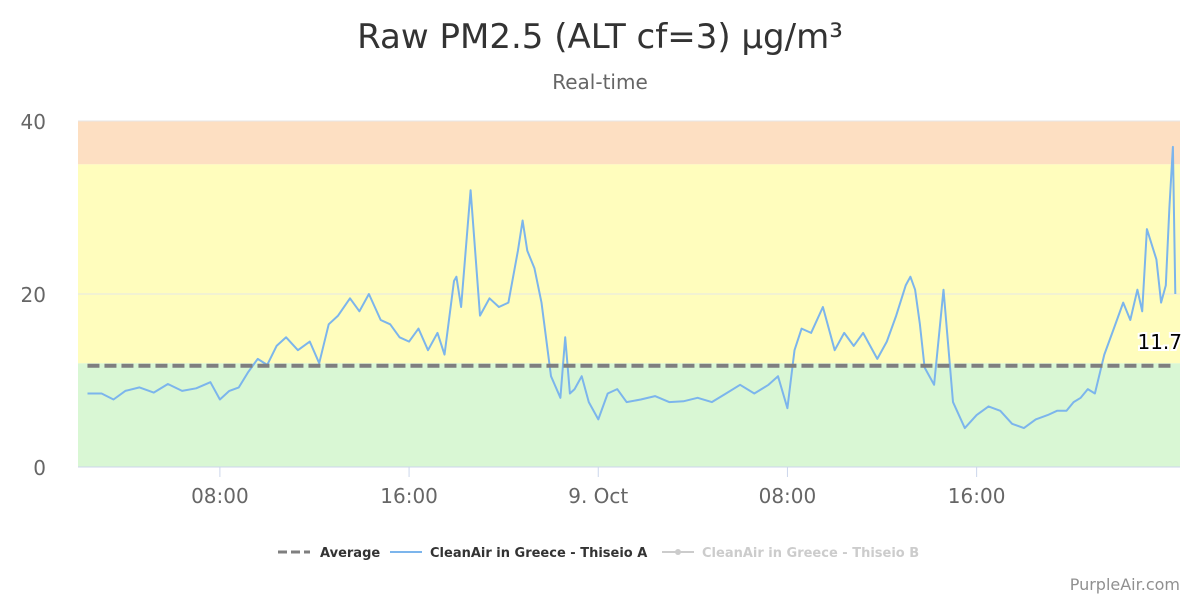 The height and width of the screenshot is (600, 1200). I want to click on legend-item-average: Average, so click(329, 553).